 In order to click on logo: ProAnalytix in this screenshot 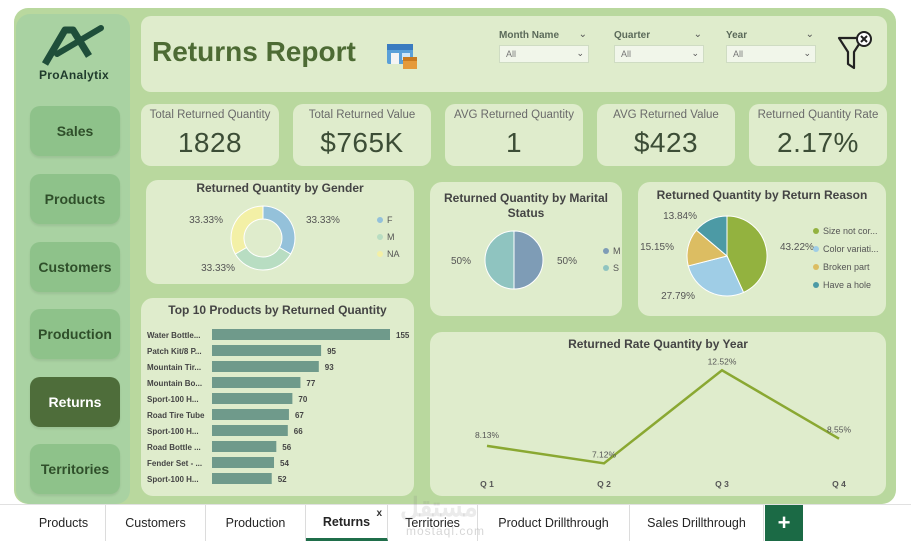, I will do `click(74, 55)`.